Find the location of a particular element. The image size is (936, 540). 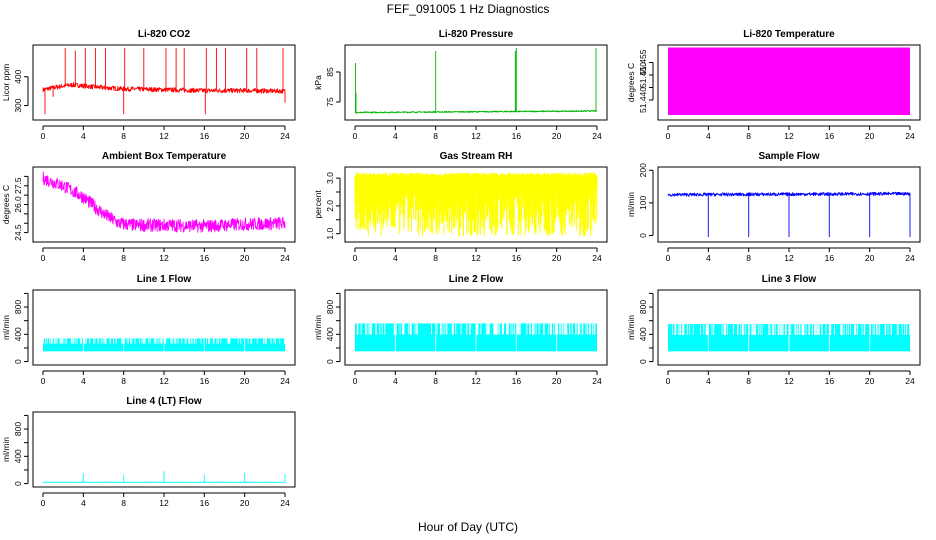

y-axis-label: Licor ppm is located at coordinates (6, 82).